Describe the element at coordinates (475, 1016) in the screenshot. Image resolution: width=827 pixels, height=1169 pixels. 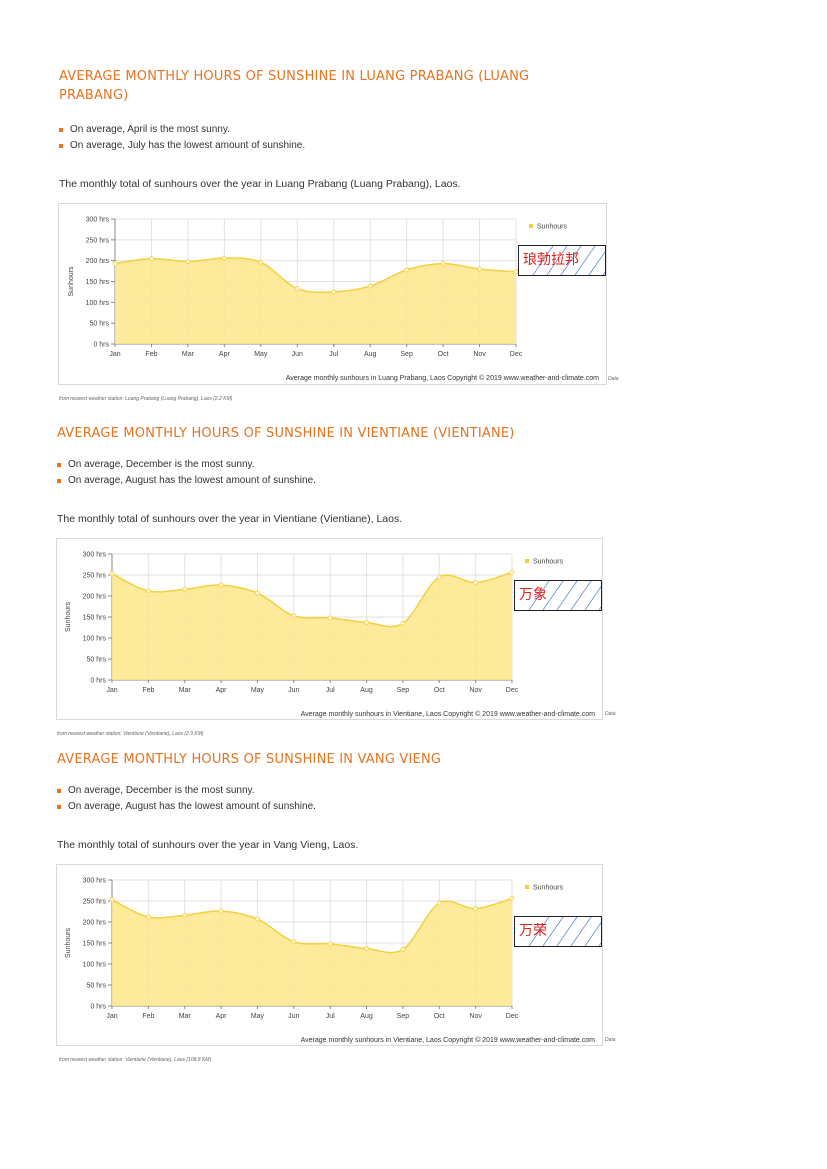
I see `x-tick-label: Nov` at that location.